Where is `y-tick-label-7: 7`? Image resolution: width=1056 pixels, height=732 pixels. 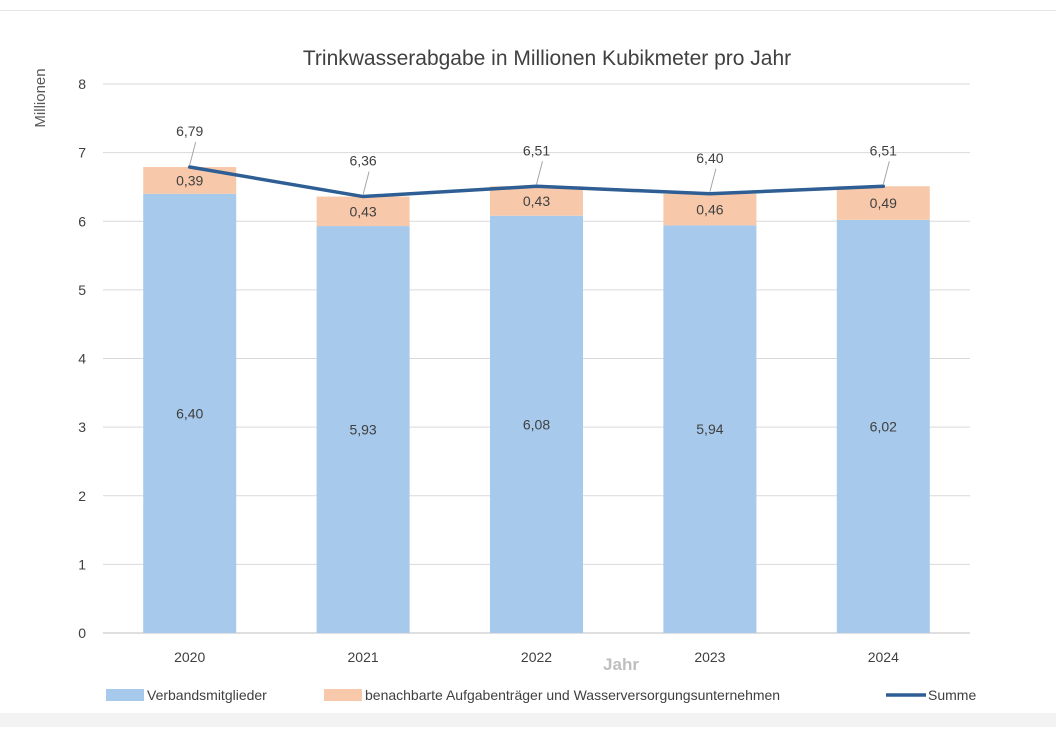
y-tick-label-7: 7 is located at coordinates (82, 153).